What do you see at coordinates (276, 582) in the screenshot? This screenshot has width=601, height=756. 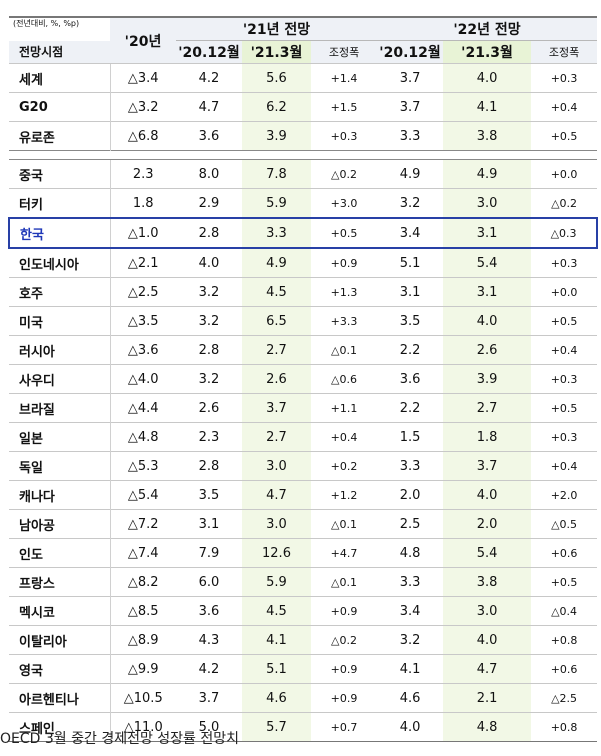 I see `value-2021-curr: 5.9` at bounding box center [276, 582].